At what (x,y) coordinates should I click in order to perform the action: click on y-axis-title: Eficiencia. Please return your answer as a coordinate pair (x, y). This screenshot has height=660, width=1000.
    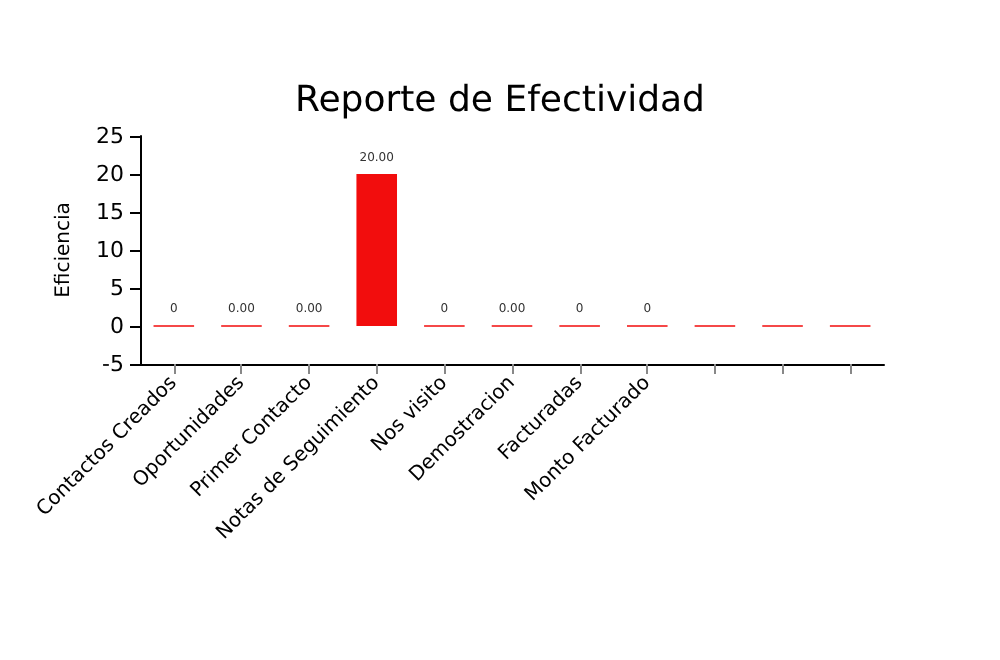
    Looking at the image, I should click on (64, 250).